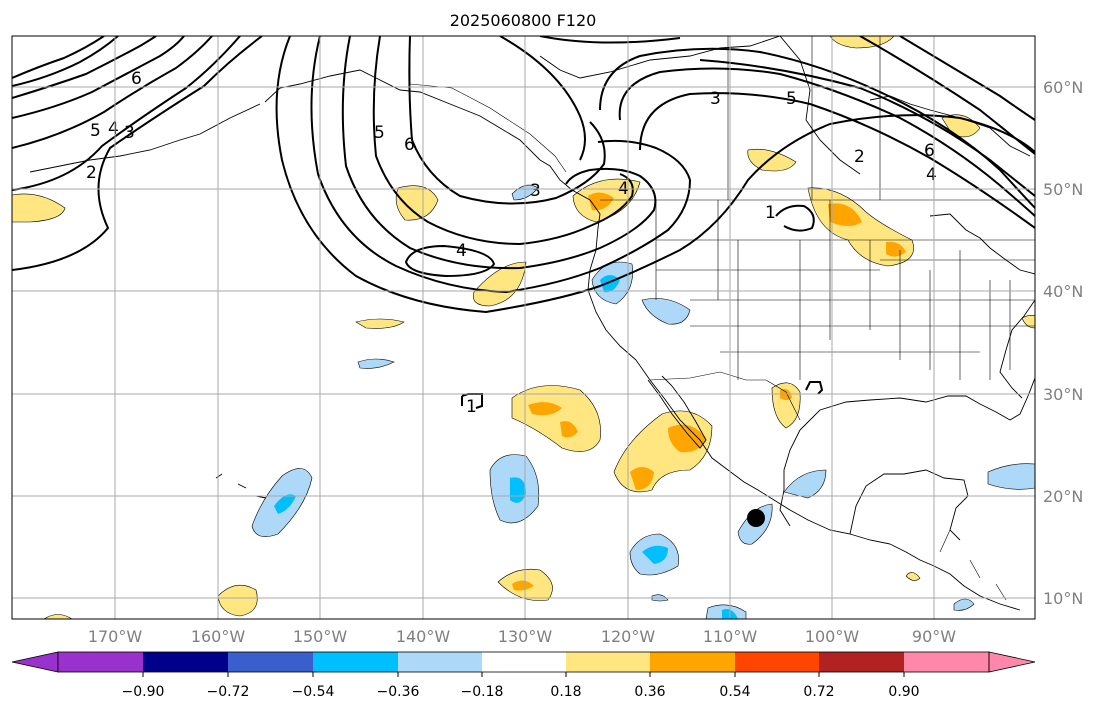 The image size is (1105, 716). I want to click on lat-label: 40°N, so click(1063, 291).